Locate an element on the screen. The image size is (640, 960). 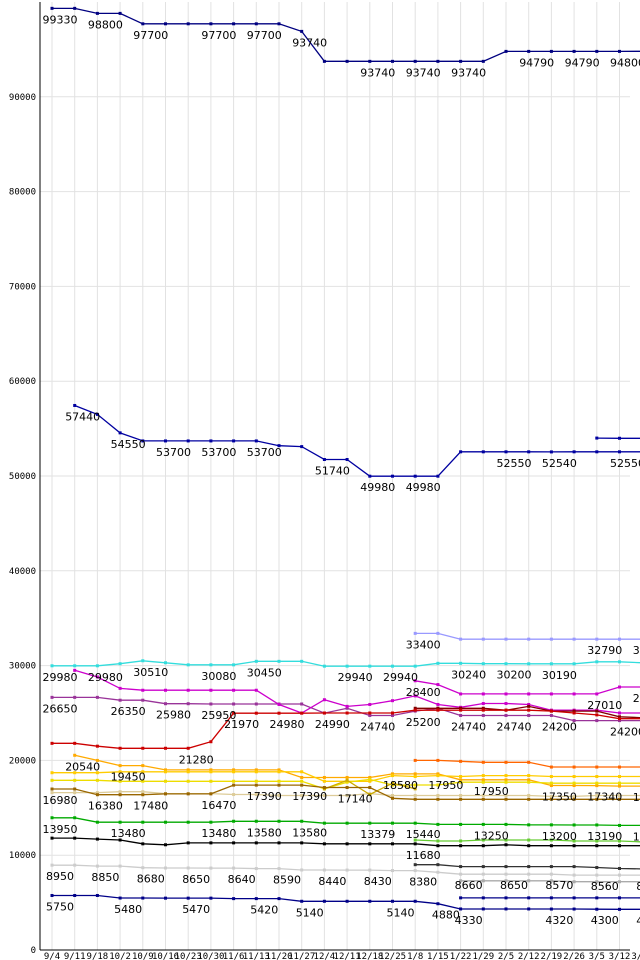
y-tick-label: 50000 is located at coordinates (22, 477).